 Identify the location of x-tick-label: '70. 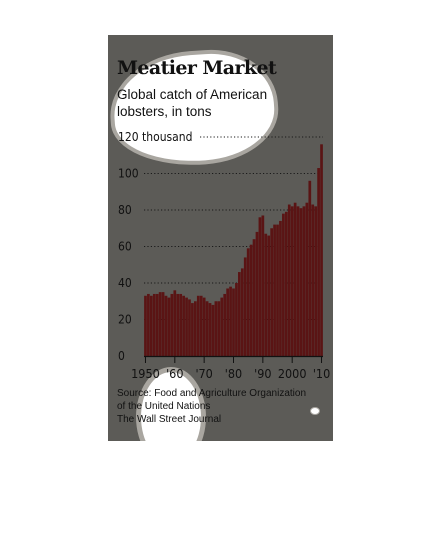
(203, 373).